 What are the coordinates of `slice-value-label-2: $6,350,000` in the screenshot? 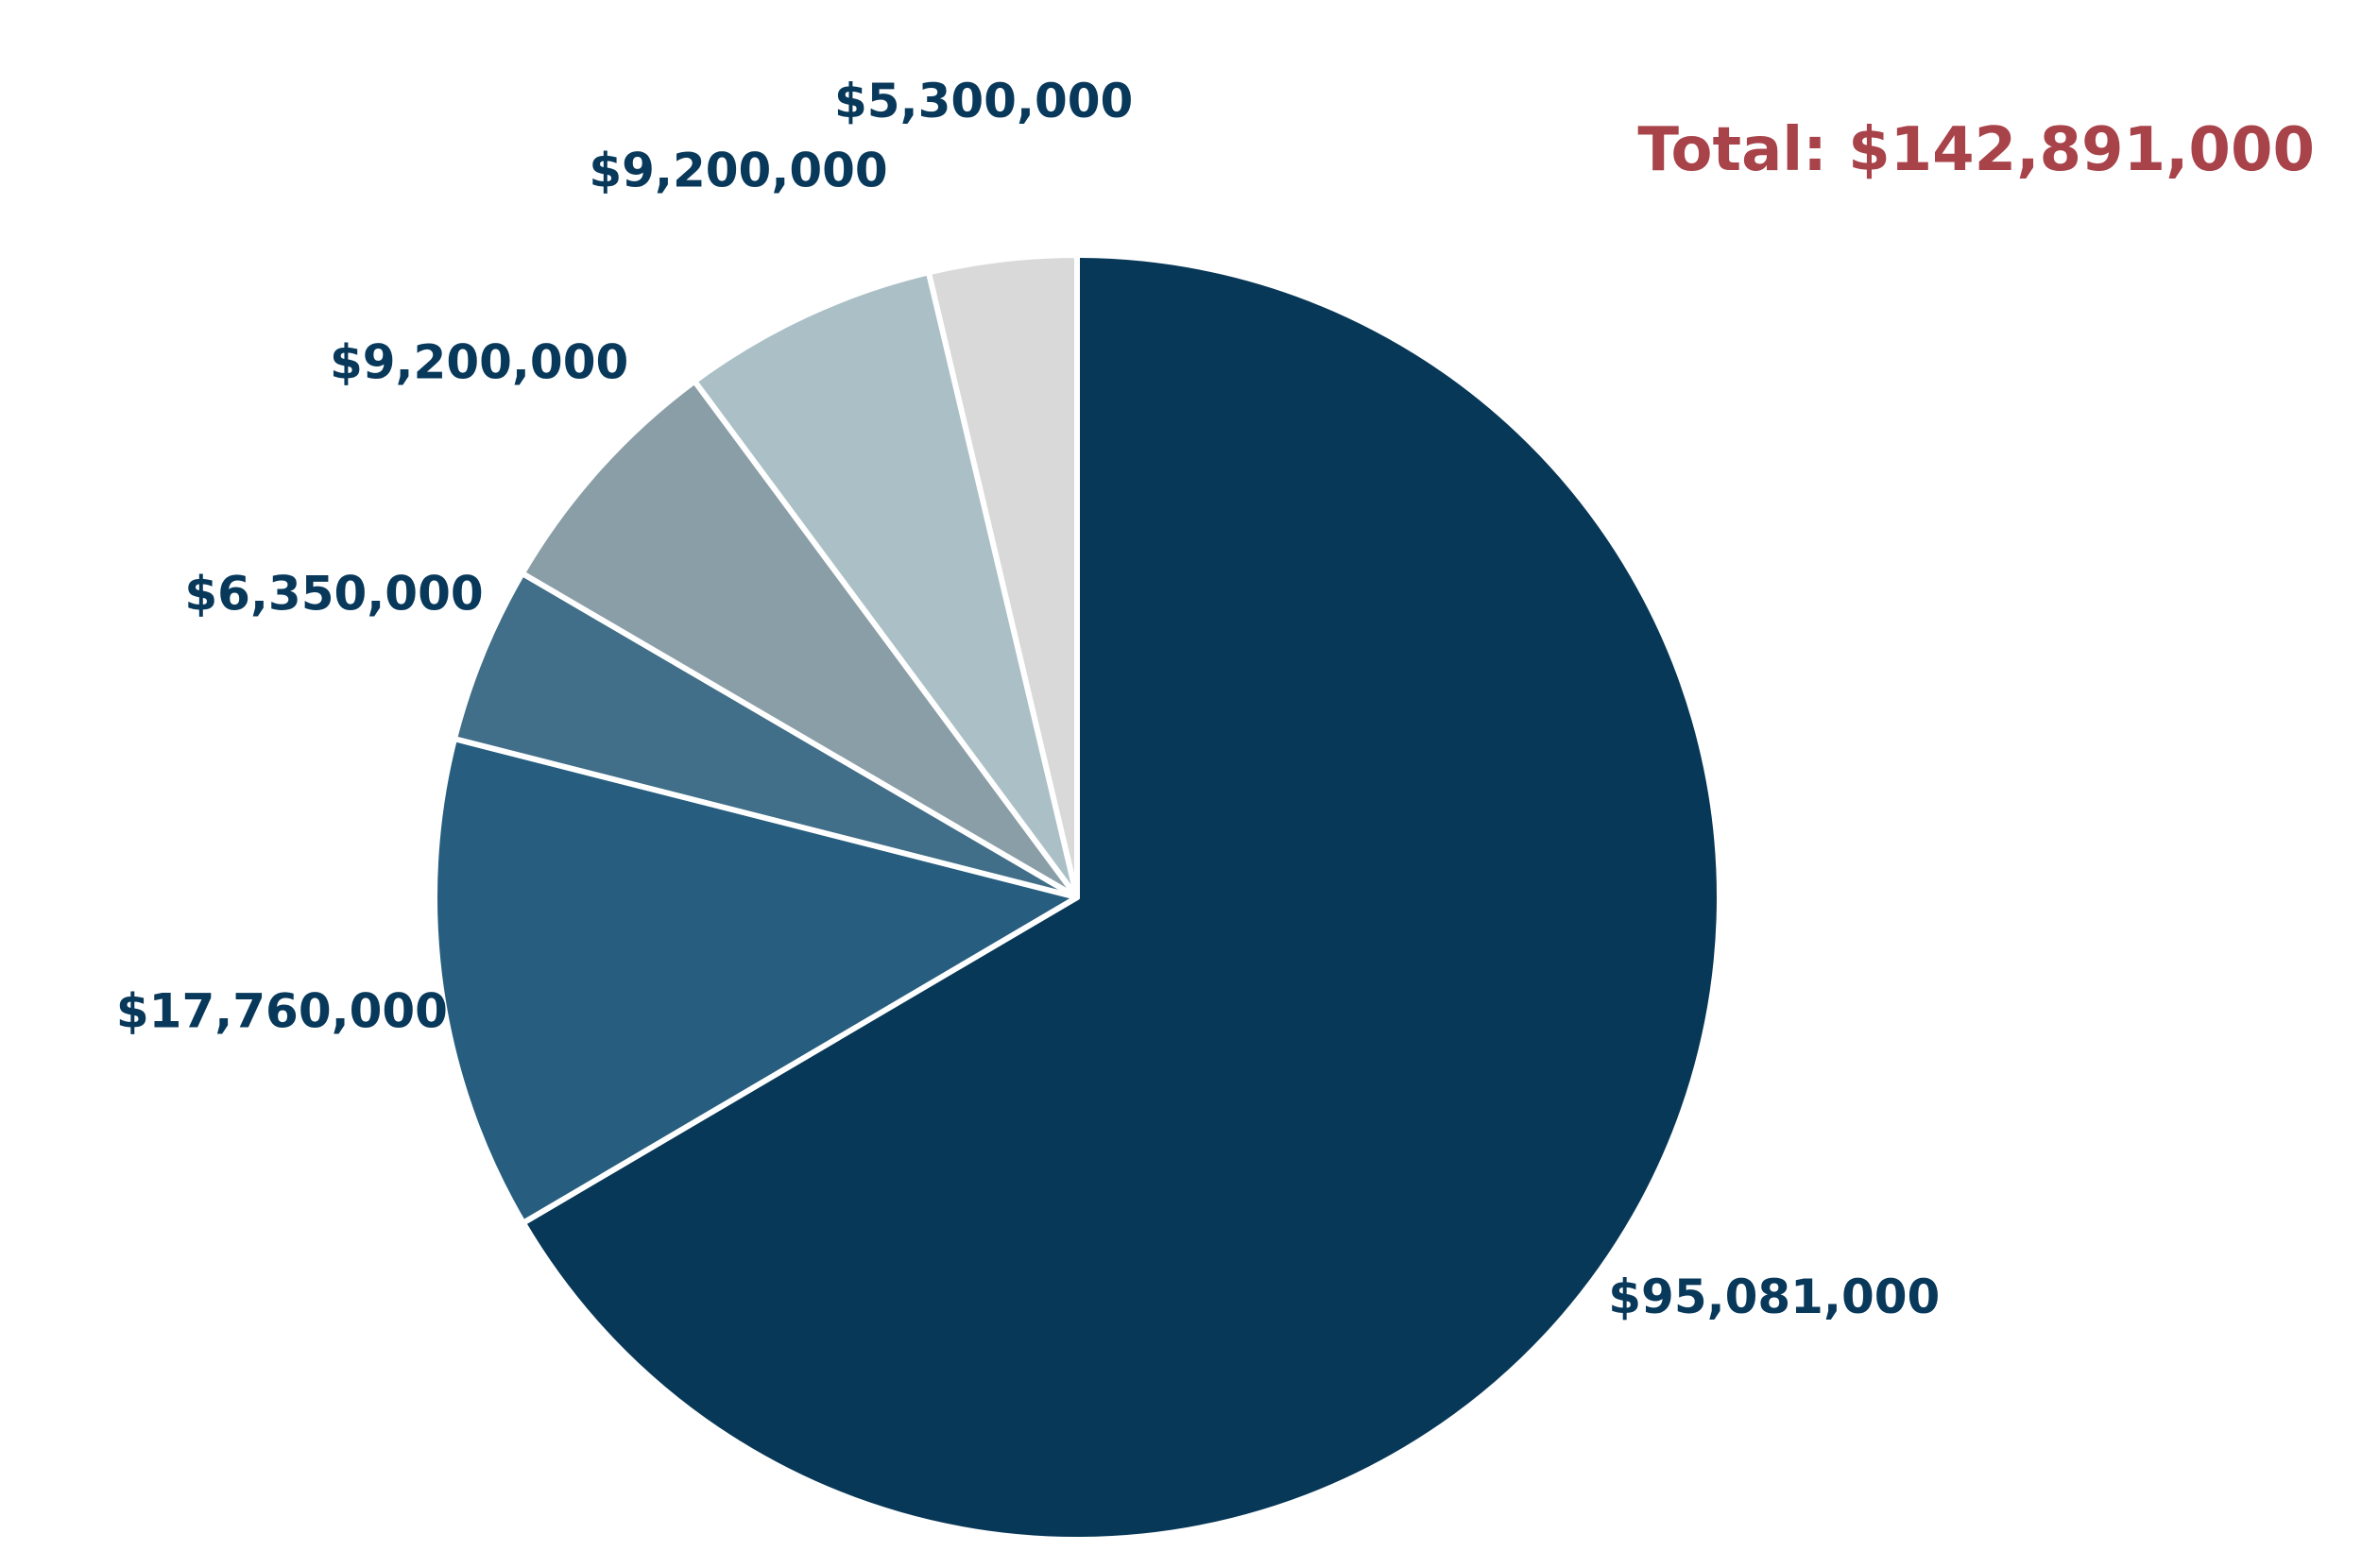 It's located at (333, 594).